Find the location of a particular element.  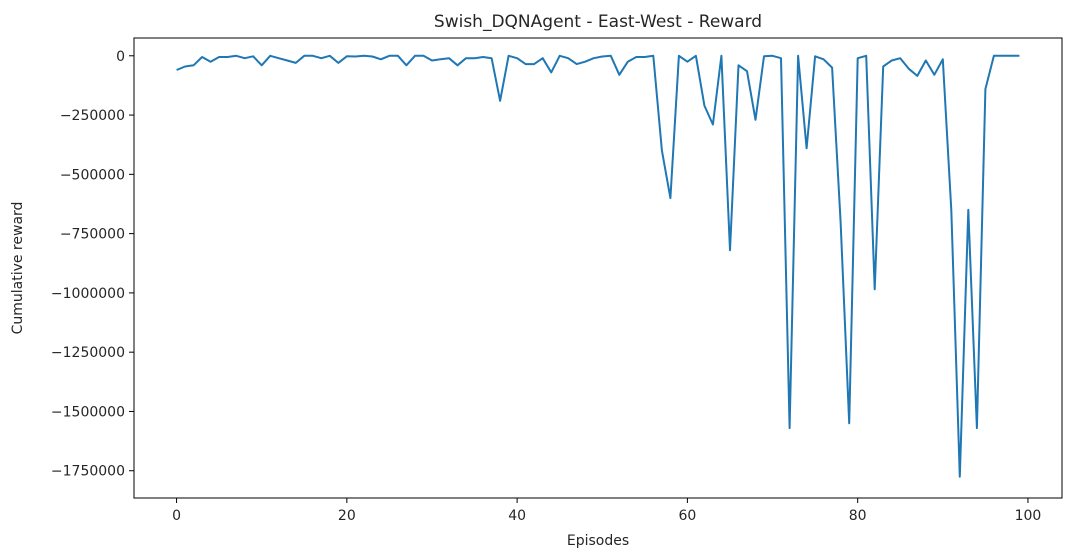

x-tick-label: 40 is located at coordinates (517, 516).